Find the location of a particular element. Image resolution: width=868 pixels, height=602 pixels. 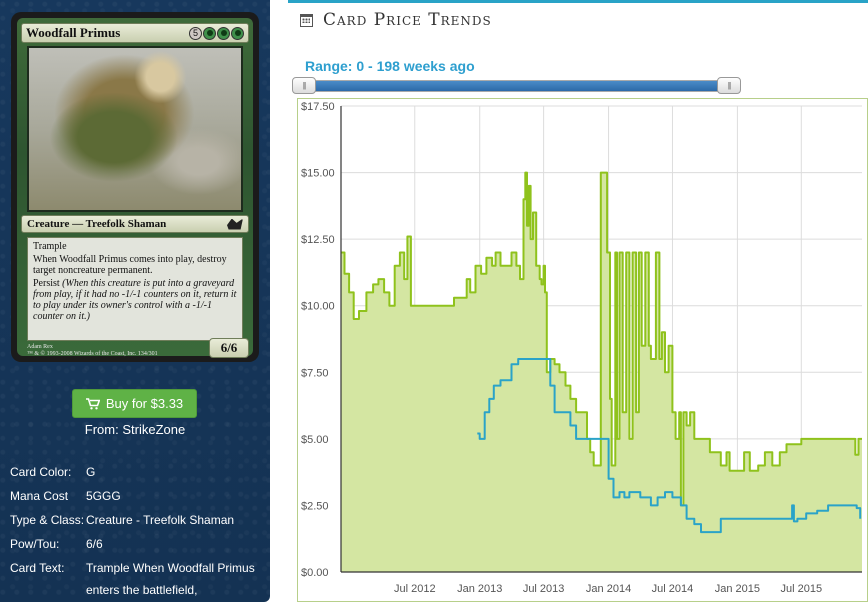

buy-vendor: From: StrikeZone is located at coordinates (135, 429).